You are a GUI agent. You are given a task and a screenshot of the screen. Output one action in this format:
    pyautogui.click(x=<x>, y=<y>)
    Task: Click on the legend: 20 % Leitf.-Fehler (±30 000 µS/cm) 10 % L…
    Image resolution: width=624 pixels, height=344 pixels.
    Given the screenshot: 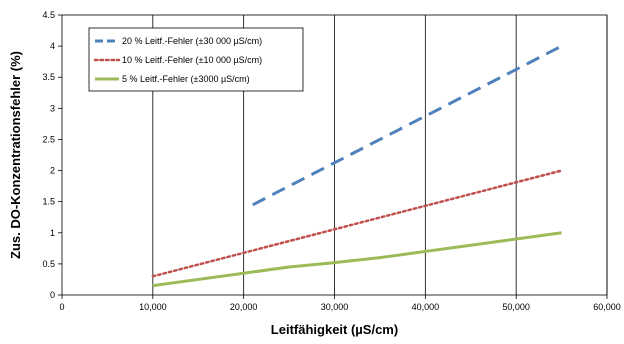 What is the action you would take?
    pyautogui.click(x=196, y=59)
    